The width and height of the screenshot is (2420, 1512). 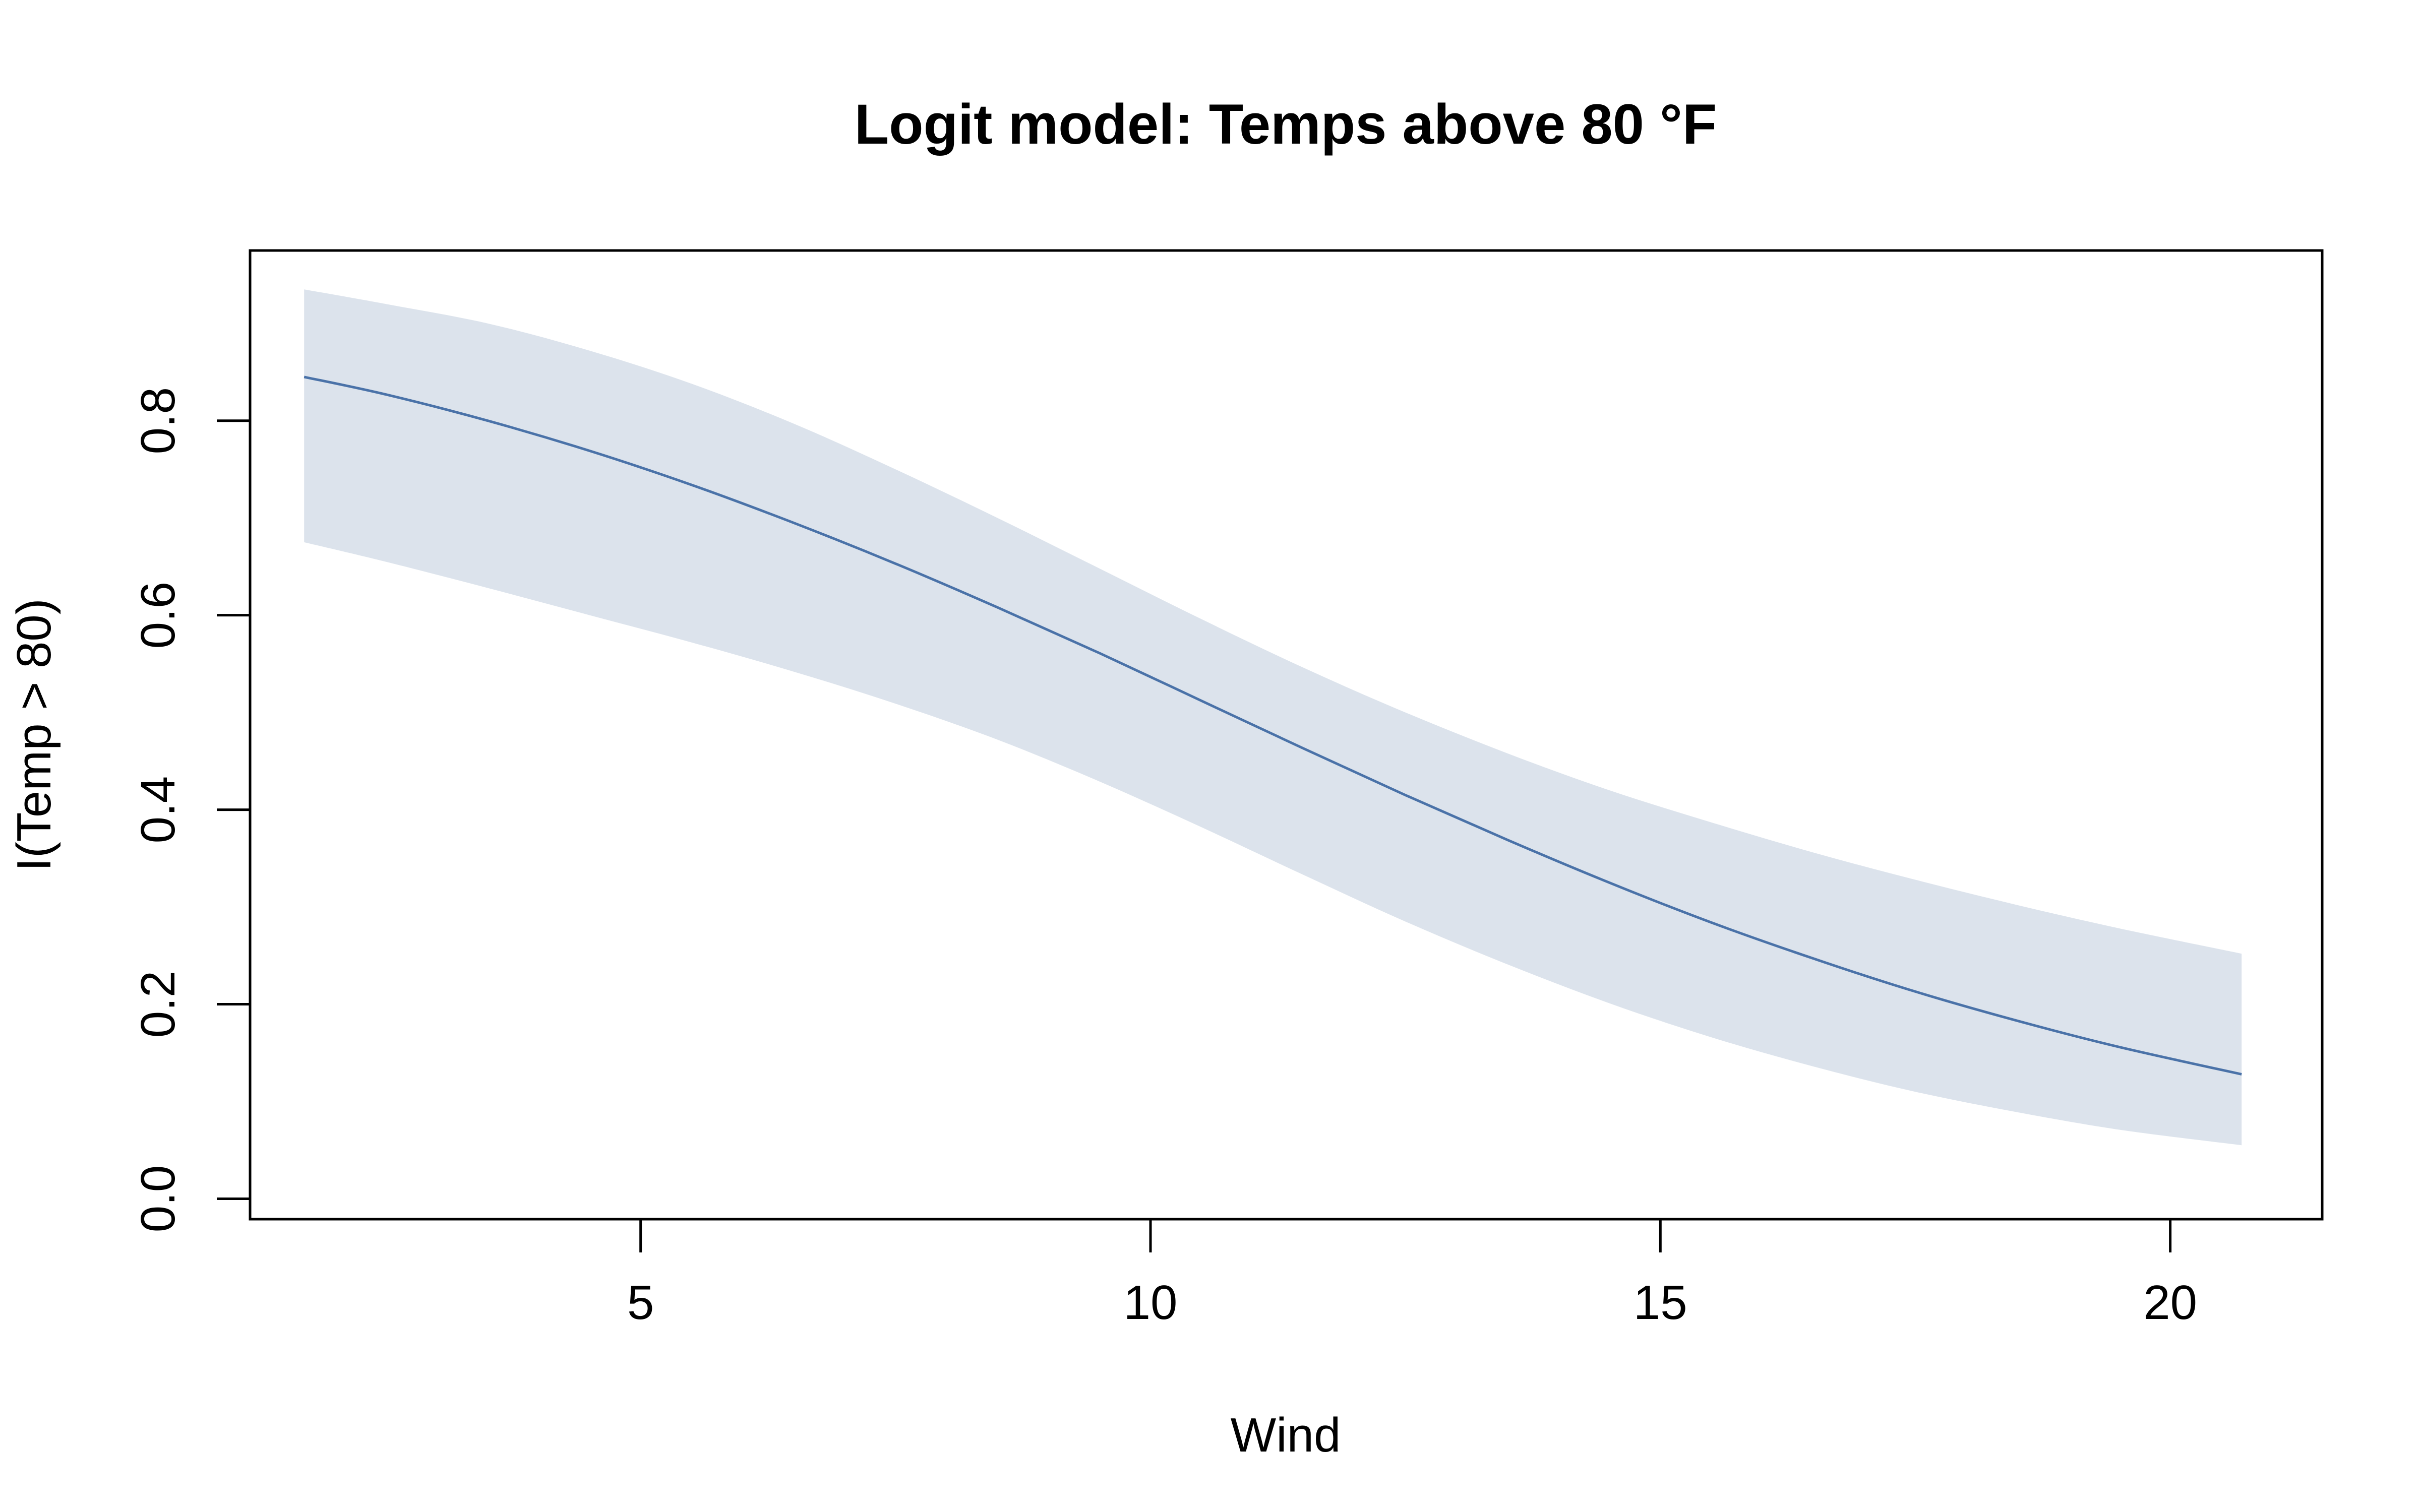 What do you see at coordinates (190, 809) in the screenshot?
I see `y-axis: 0.0 0.2 0.4 0.6 0.8` at bounding box center [190, 809].